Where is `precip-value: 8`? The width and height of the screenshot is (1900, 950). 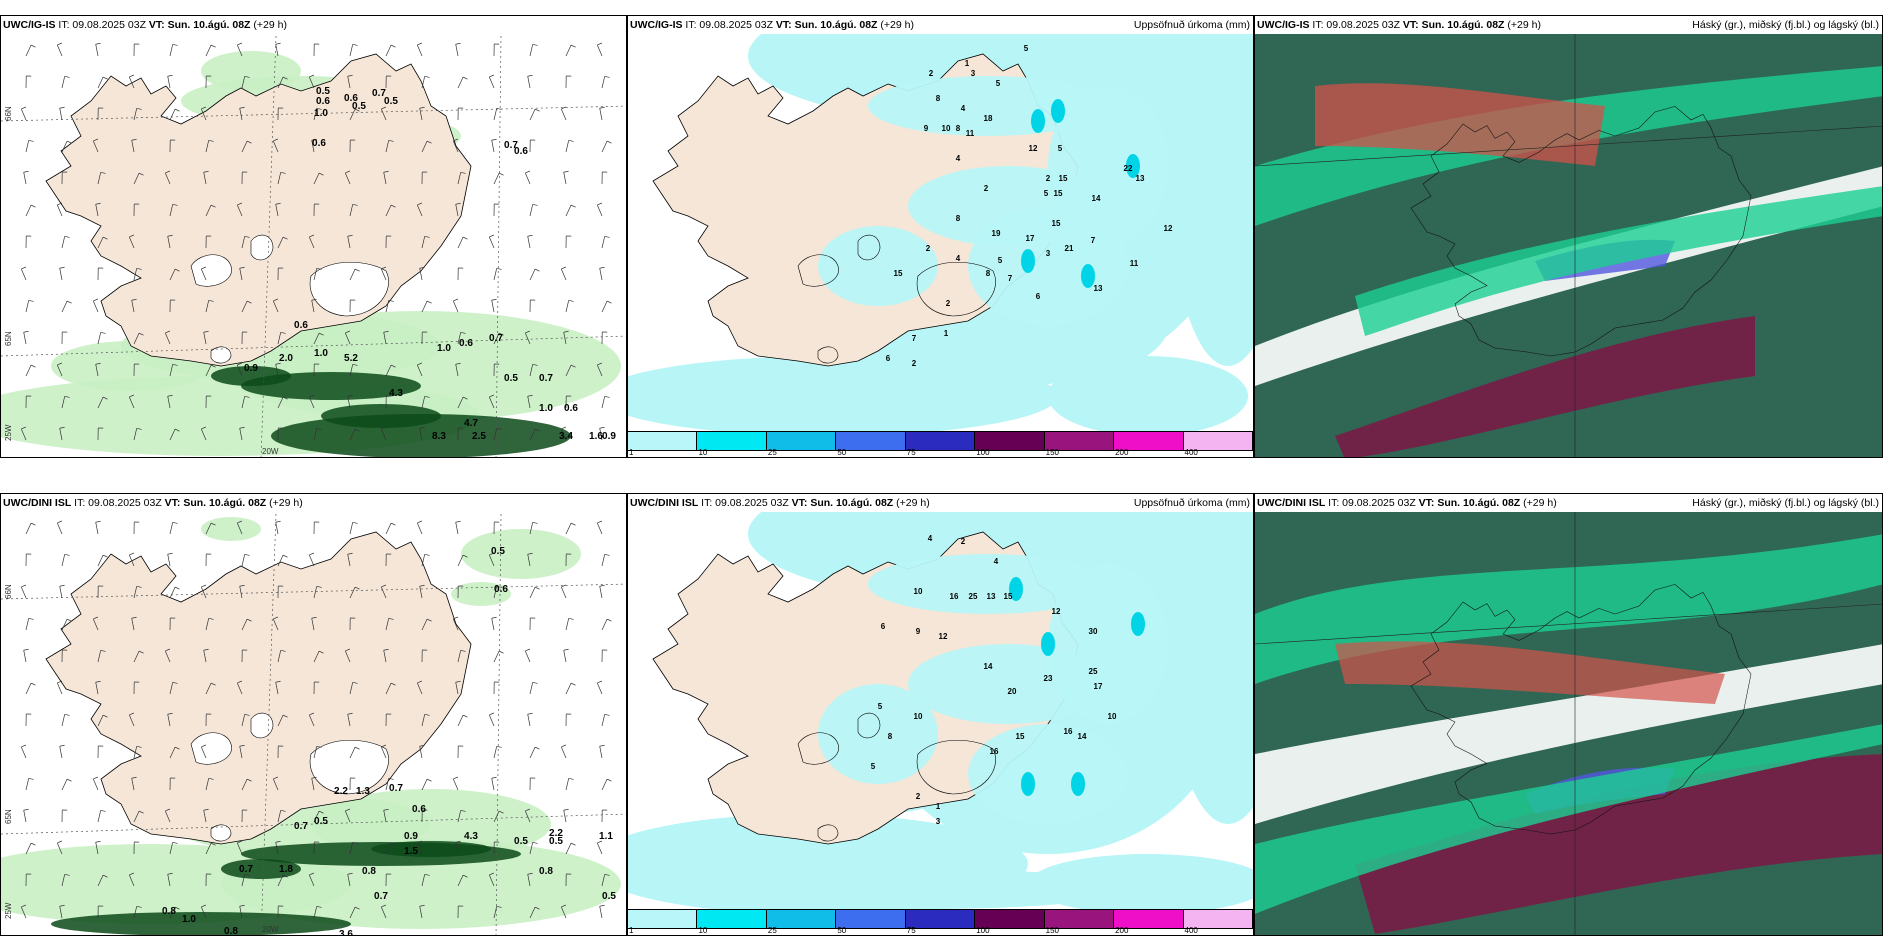
precip-value: 8 is located at coordinates (890, 736).